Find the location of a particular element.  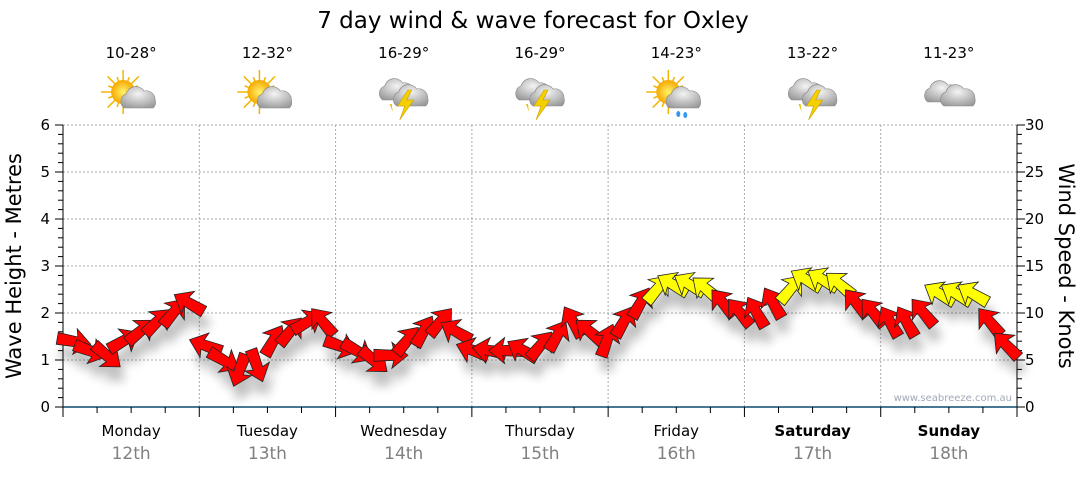

day-label: Thursday is located at coordinates (539, 431).